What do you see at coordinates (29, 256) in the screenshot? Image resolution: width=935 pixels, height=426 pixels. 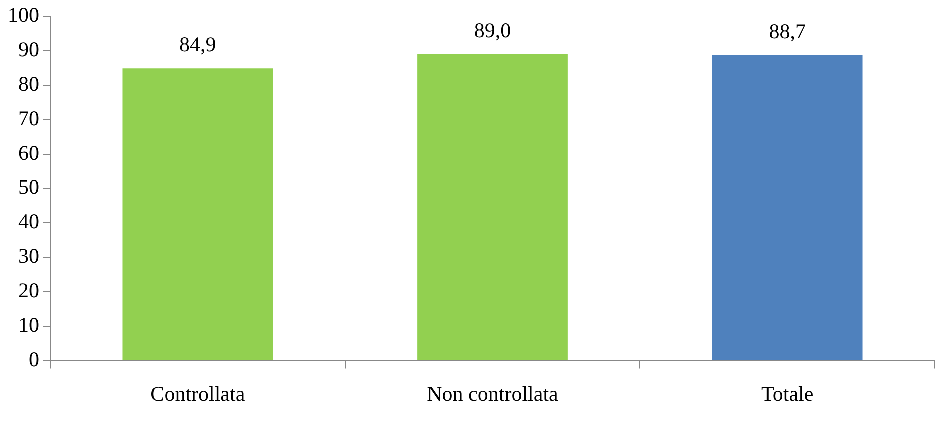 I see `y-tick-label: 30` at bounding box center [29, 256].